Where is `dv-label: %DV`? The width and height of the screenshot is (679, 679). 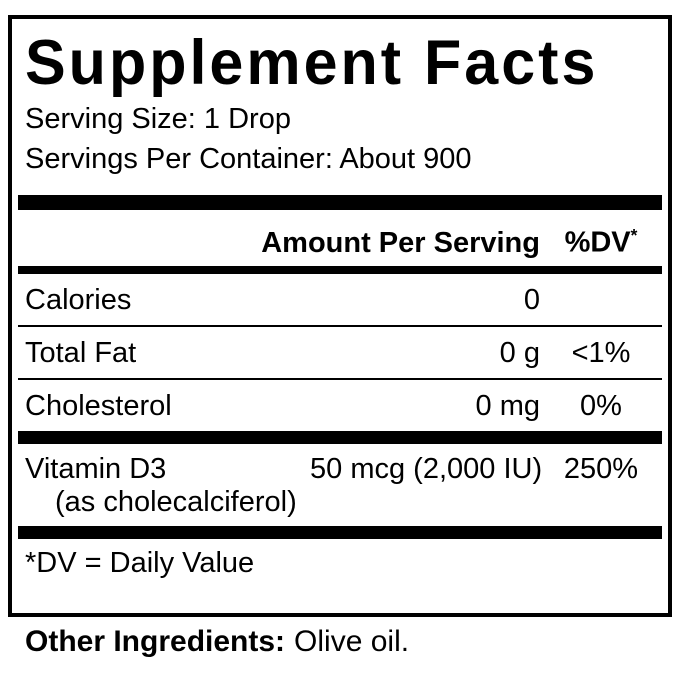
dv-label: %DV is located at coordinates (597, 242).